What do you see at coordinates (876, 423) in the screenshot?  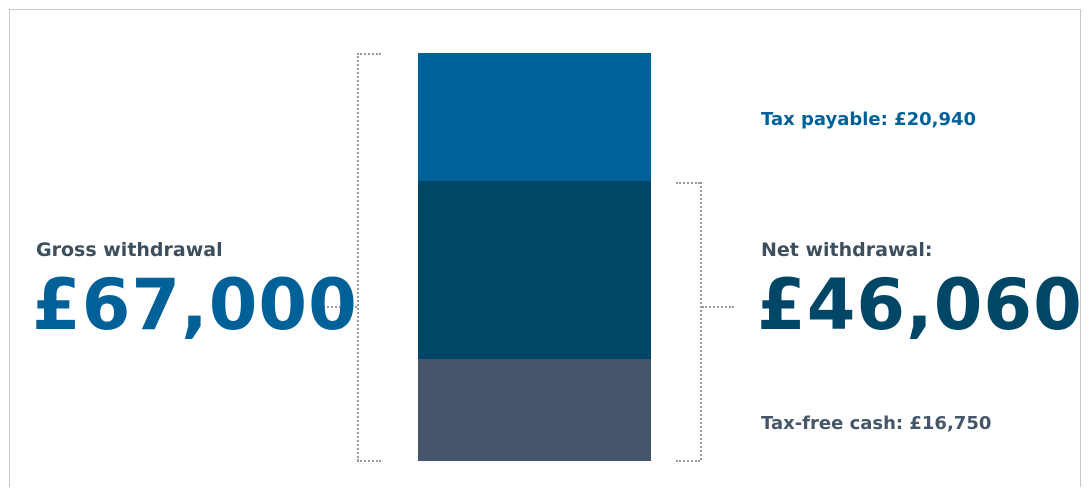 I see `tax-free-cash-label: Tax-free cash: £16,750` at bounding box center [876, 423].